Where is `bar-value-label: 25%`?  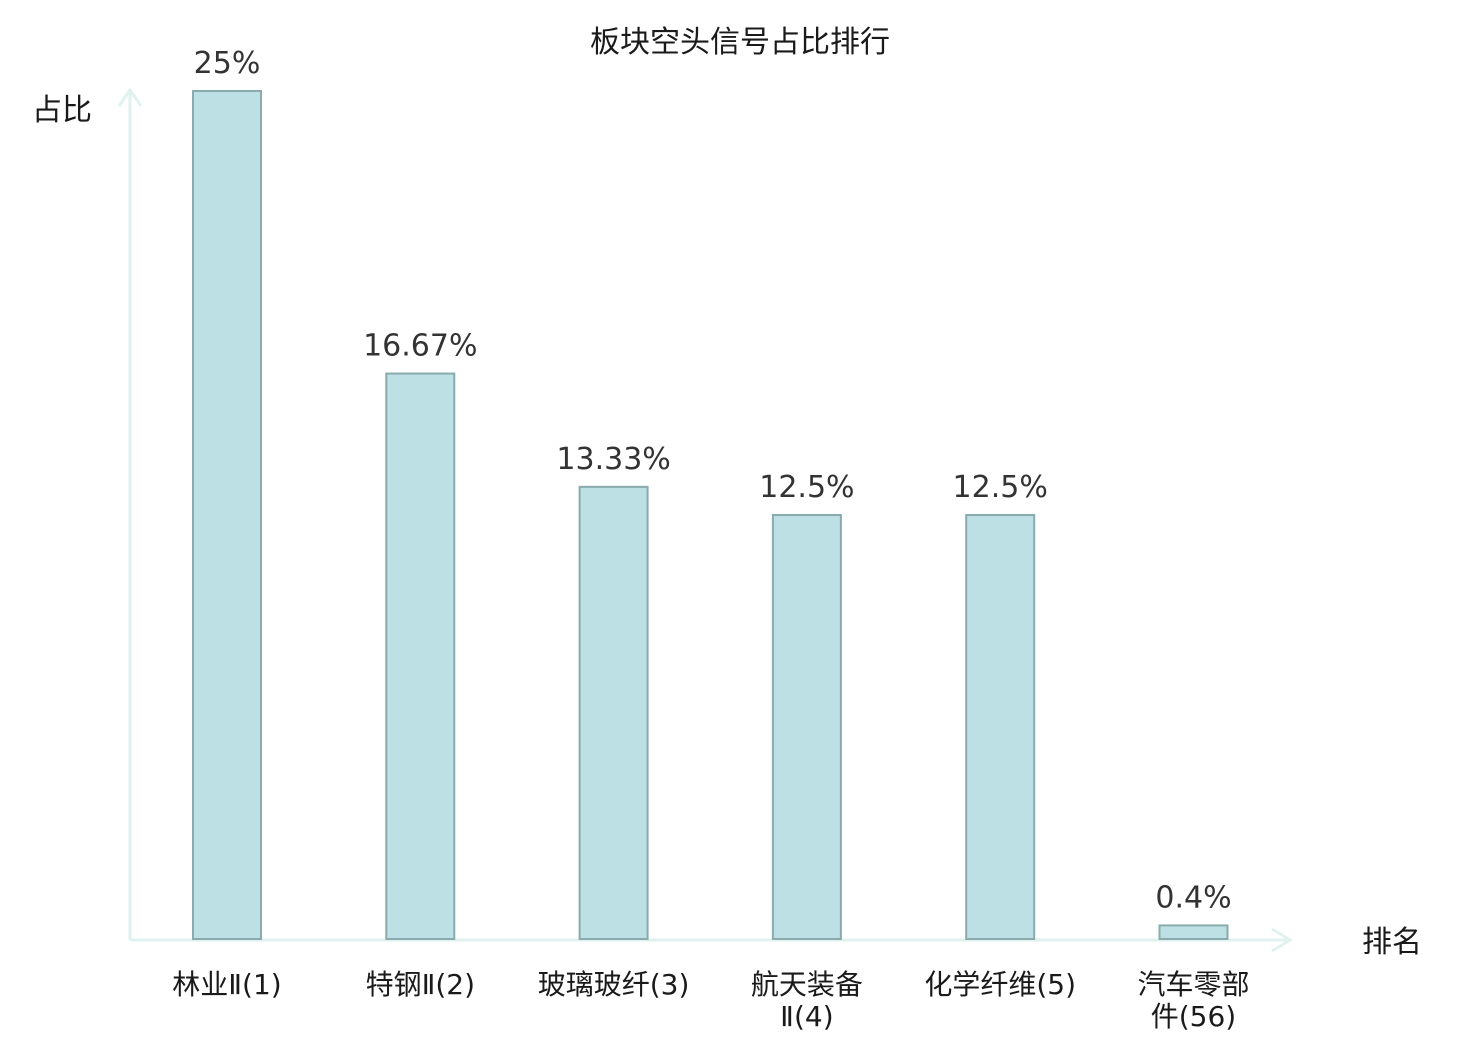
bar-value-label: 25% is located at coordinates (227, 63).